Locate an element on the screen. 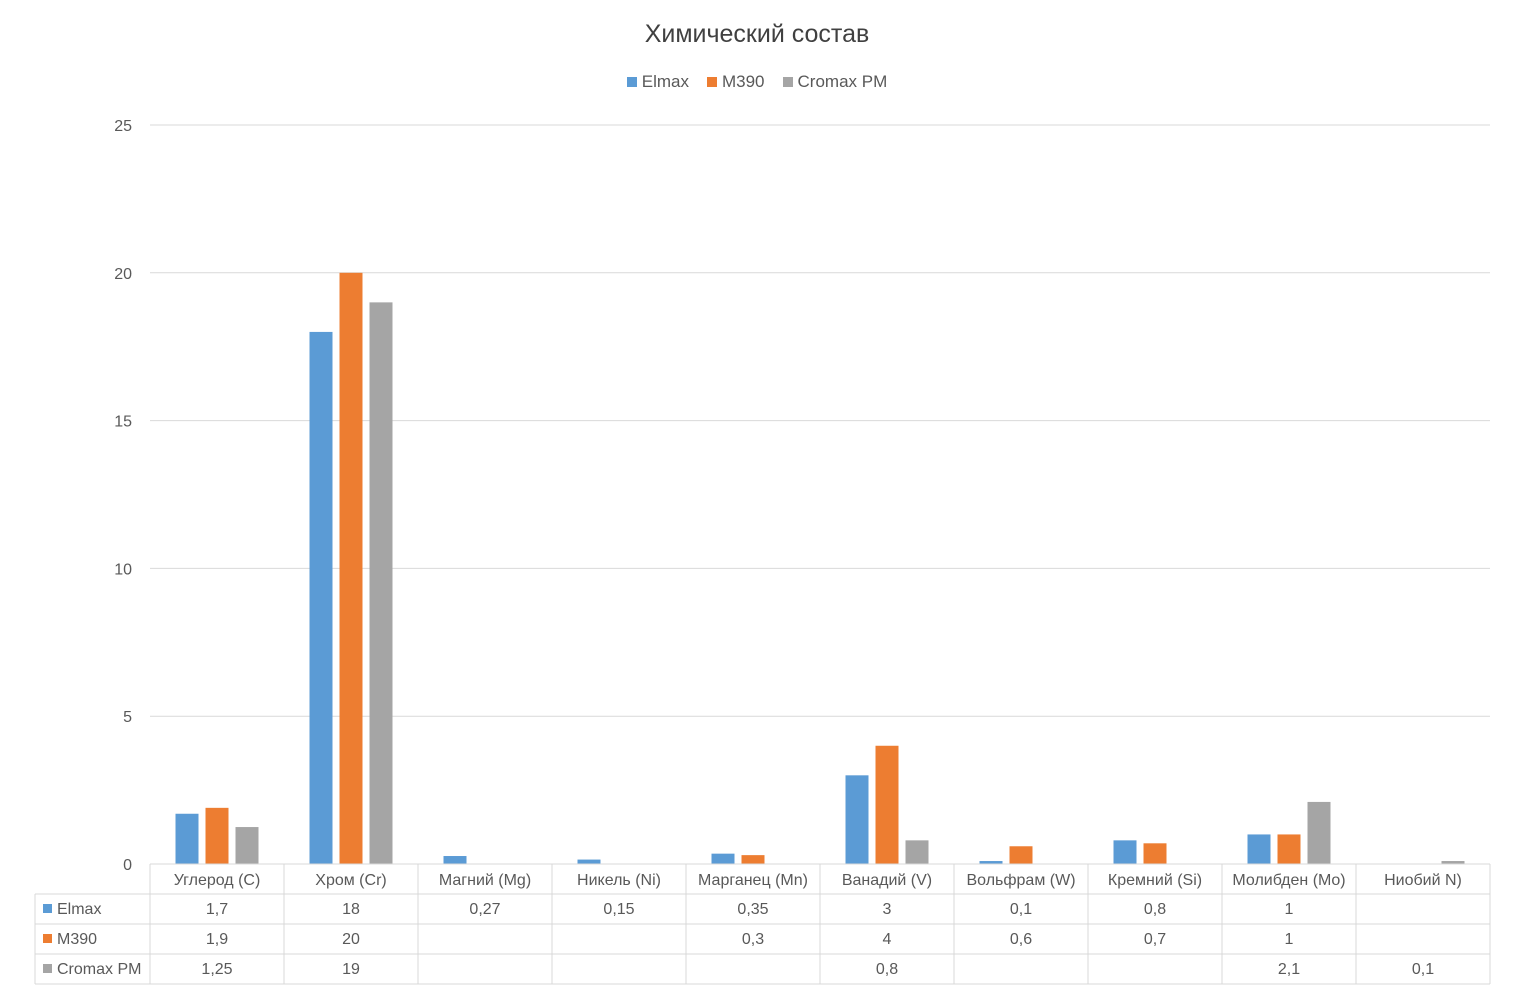 This screenshot has width=1514, height=993. category-label: Магний (Mg) is located at coordinates (485, 880).